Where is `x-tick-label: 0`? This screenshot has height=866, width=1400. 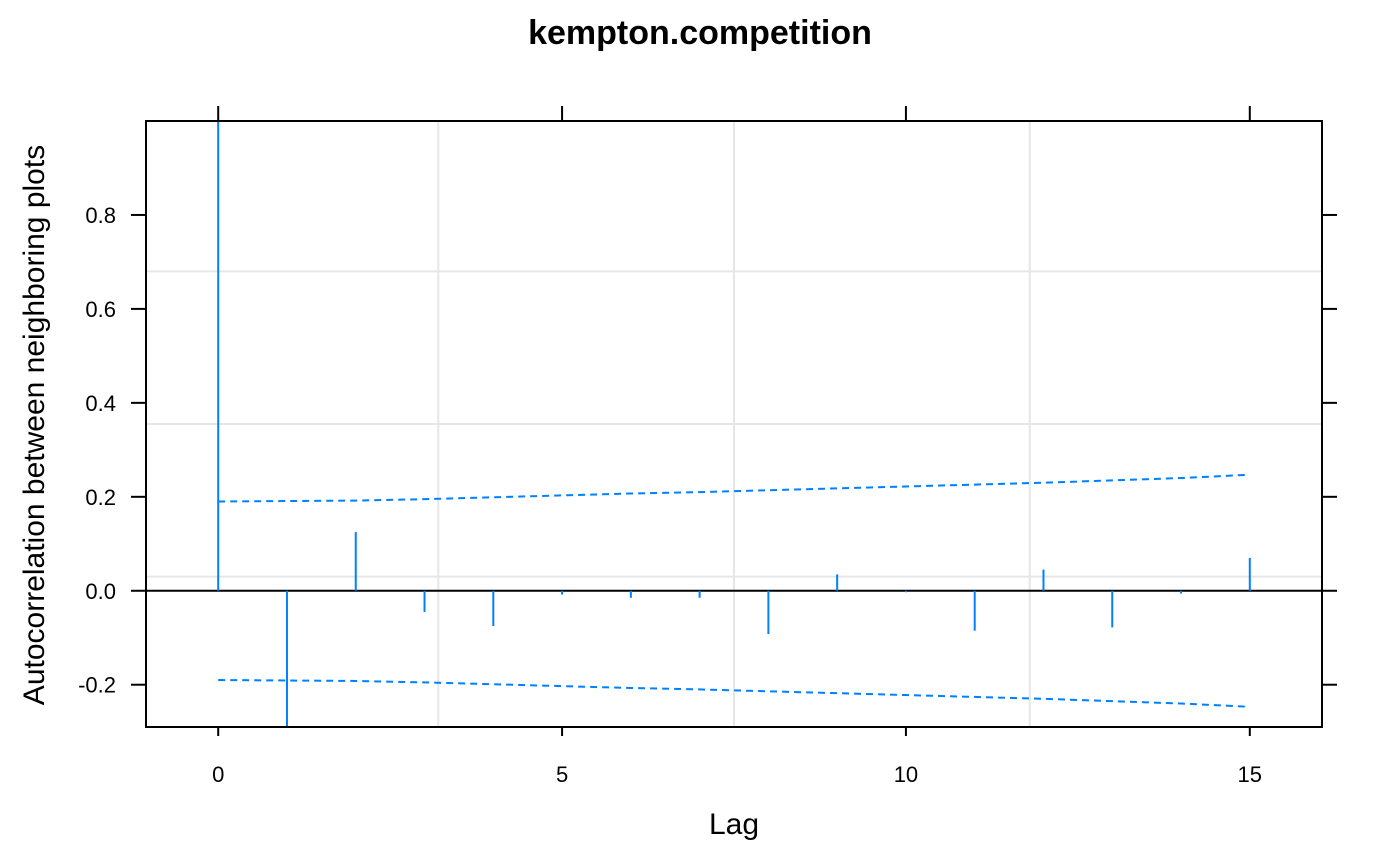 x-tick-label: 0 is located at coordinates (218, 774).